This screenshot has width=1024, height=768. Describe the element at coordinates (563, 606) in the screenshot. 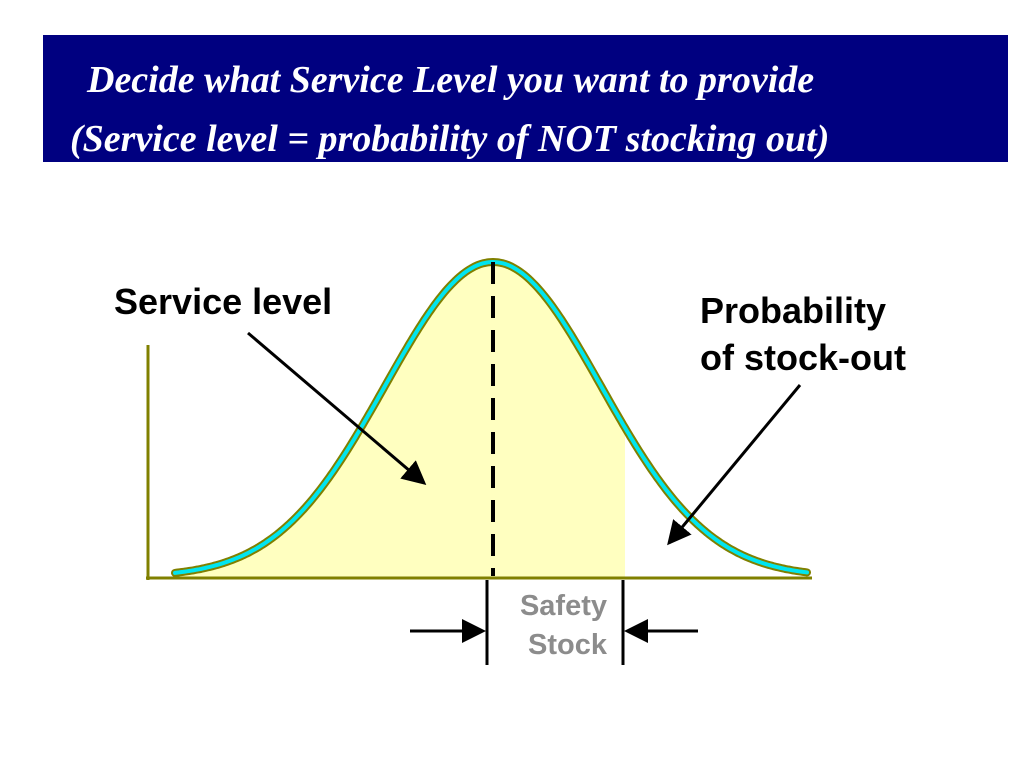

I see `safety-stock-label-line-1: Safety` at that location.